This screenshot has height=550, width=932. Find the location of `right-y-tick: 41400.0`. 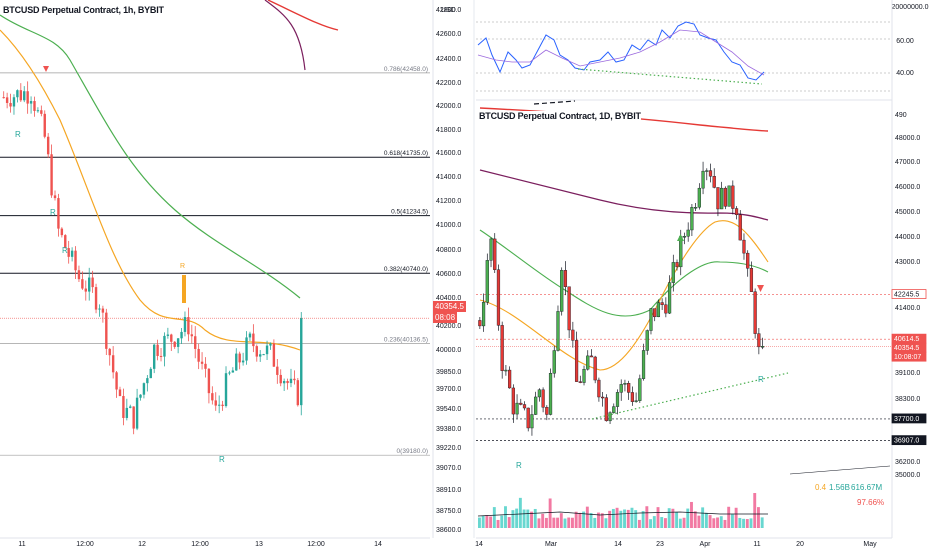

right-y-tick: 41400.0 is located at coordinates (907, 308).